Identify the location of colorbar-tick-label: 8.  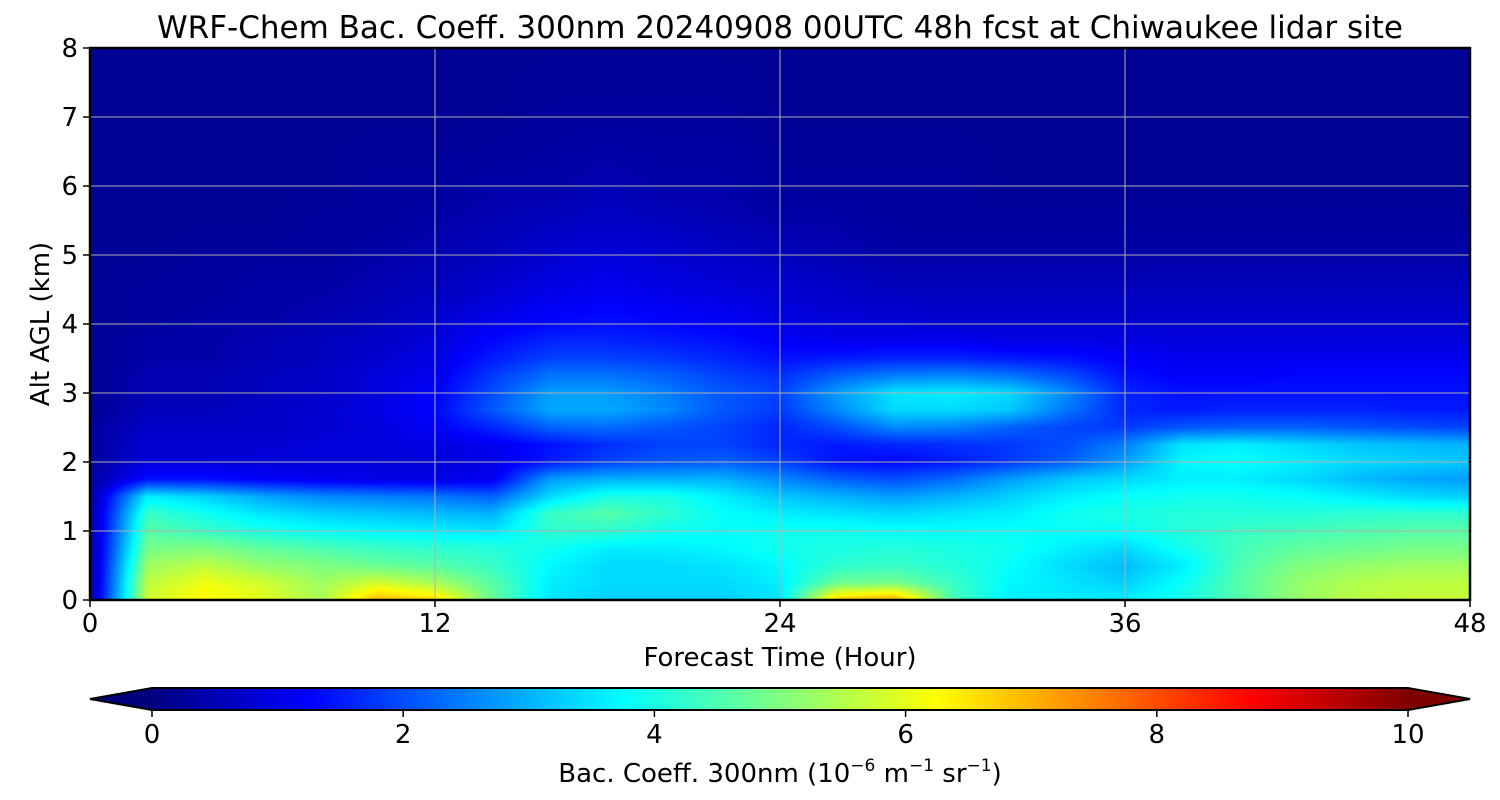
(1157, 735).